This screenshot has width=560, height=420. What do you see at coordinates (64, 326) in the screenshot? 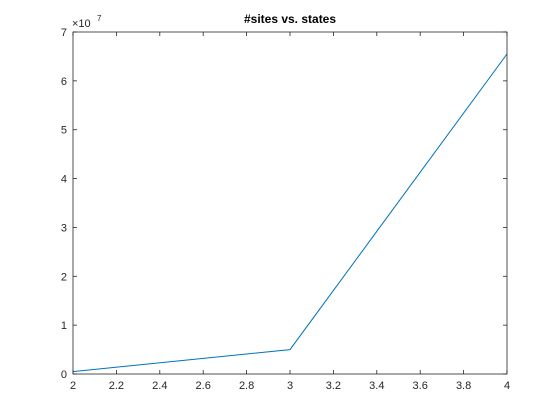
I see `y-tick-label: 1` at bounding box center [64, 326].